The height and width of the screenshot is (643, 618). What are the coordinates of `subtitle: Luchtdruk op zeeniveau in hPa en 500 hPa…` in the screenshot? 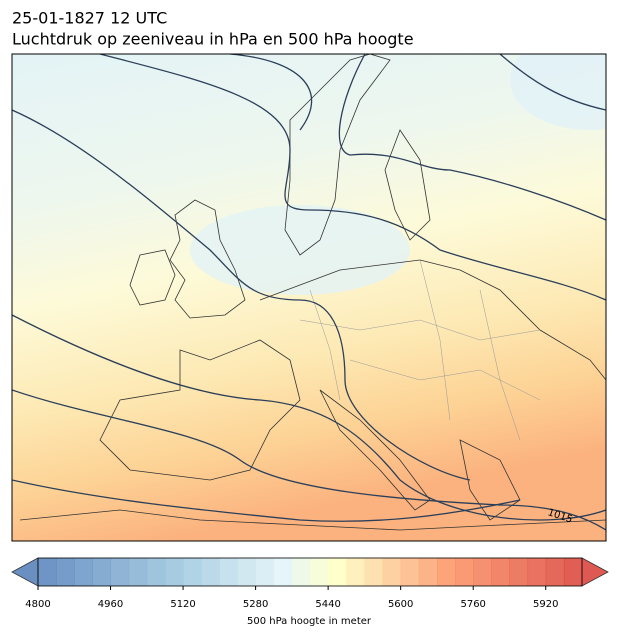 It's located at (213, 39).